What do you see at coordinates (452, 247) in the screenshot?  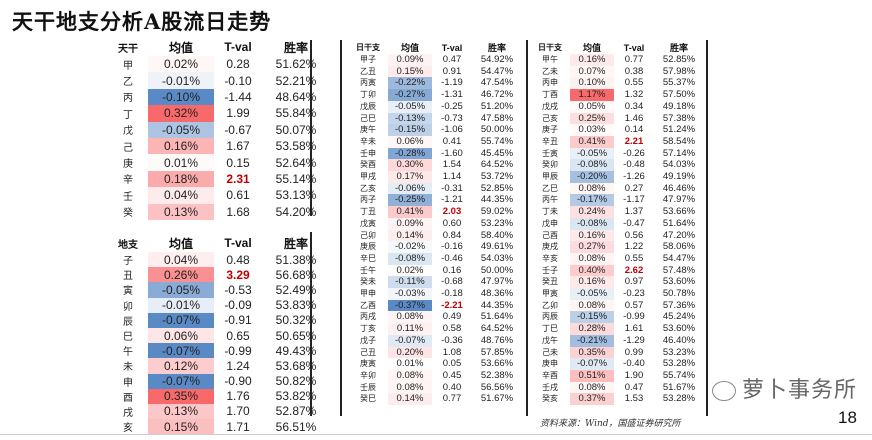 I see `t-value-cell: -0.16` at bounding box center [452, 247].